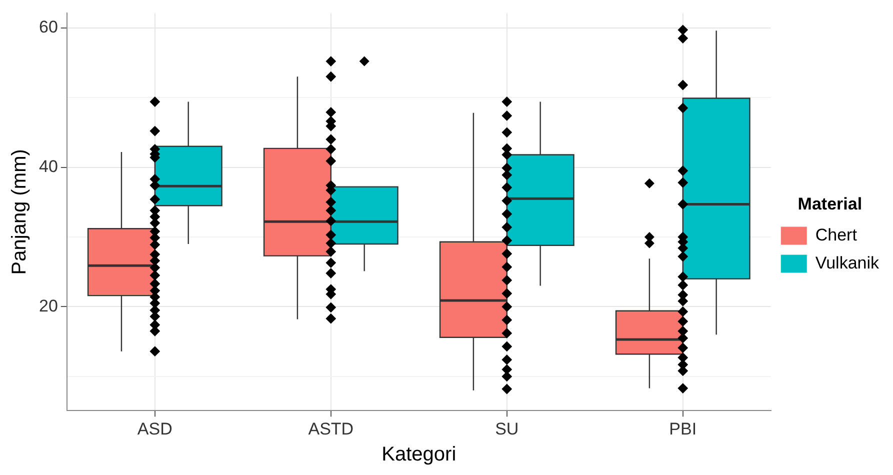 The width and height of the screenshot is (893, 475). I want to click on y-tick-label: 40, so click(48, 166).